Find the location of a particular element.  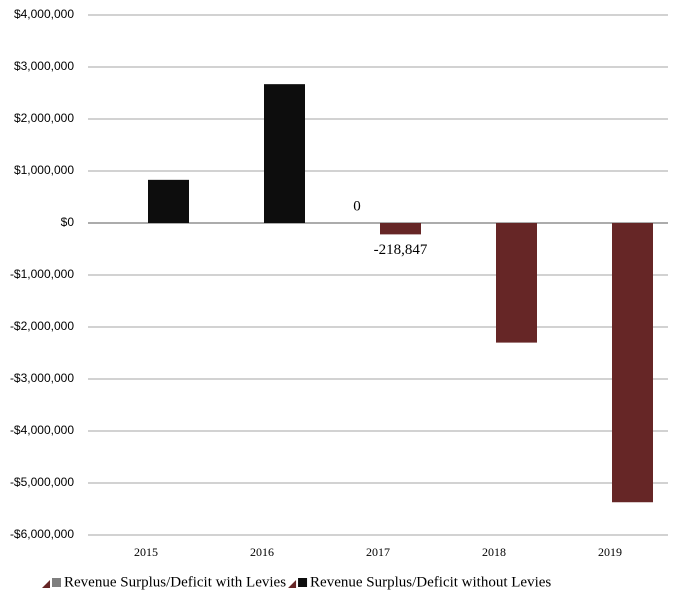

y-tick-label: $2,000,000 is located at coordinates (44, 118).